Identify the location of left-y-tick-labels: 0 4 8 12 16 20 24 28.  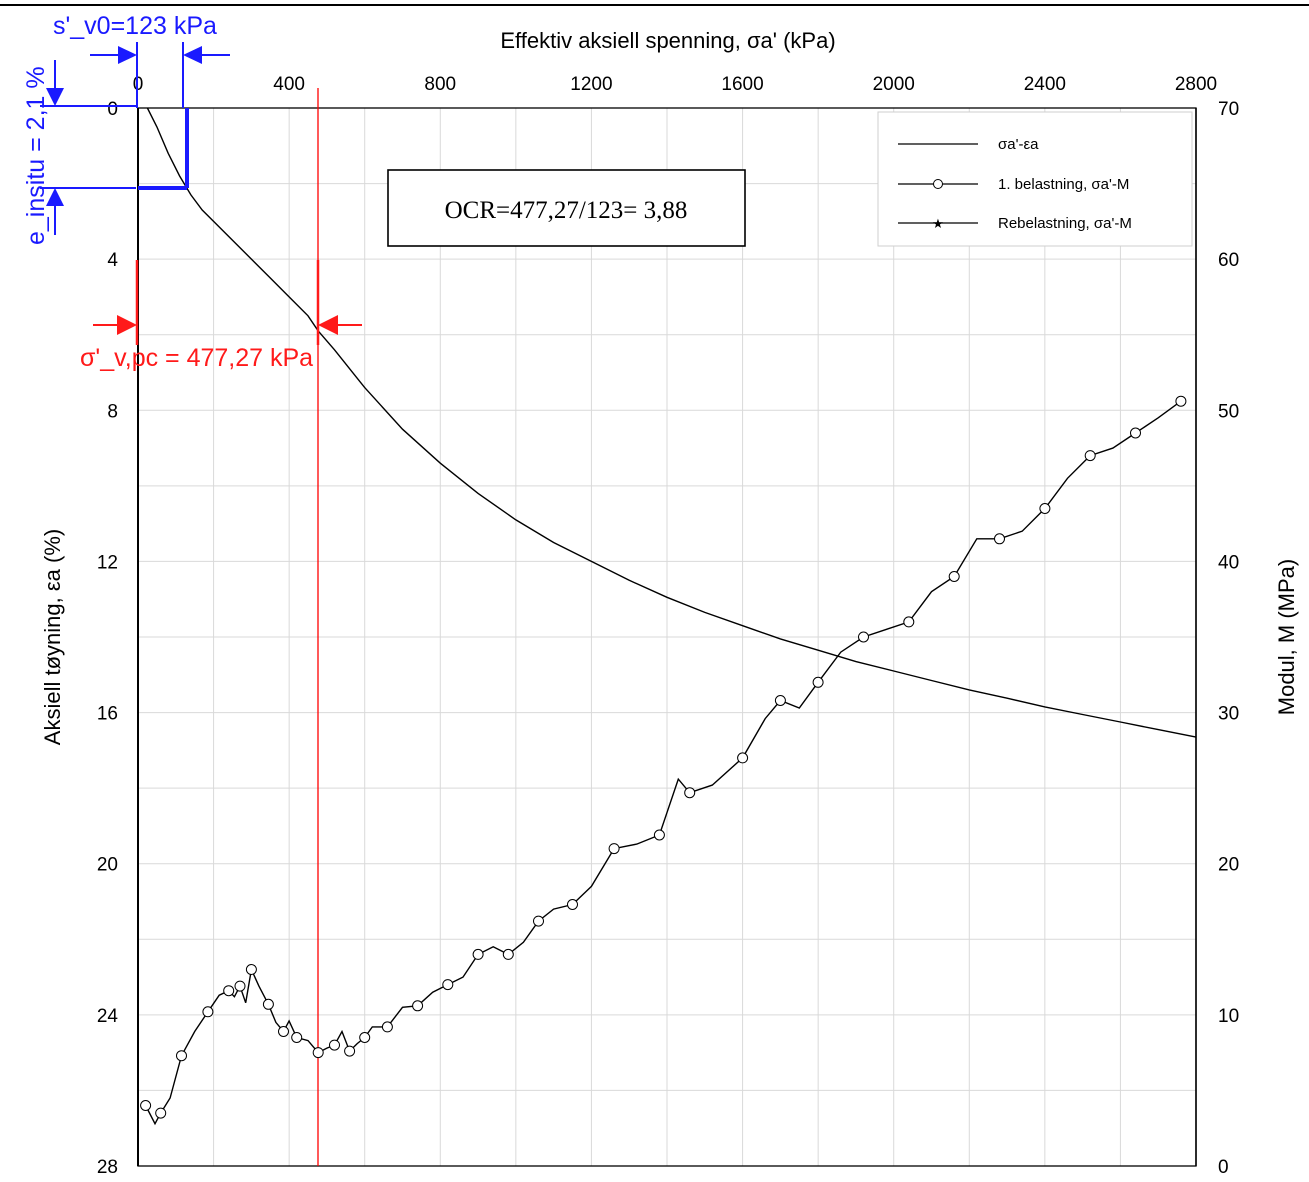
(108, 638).